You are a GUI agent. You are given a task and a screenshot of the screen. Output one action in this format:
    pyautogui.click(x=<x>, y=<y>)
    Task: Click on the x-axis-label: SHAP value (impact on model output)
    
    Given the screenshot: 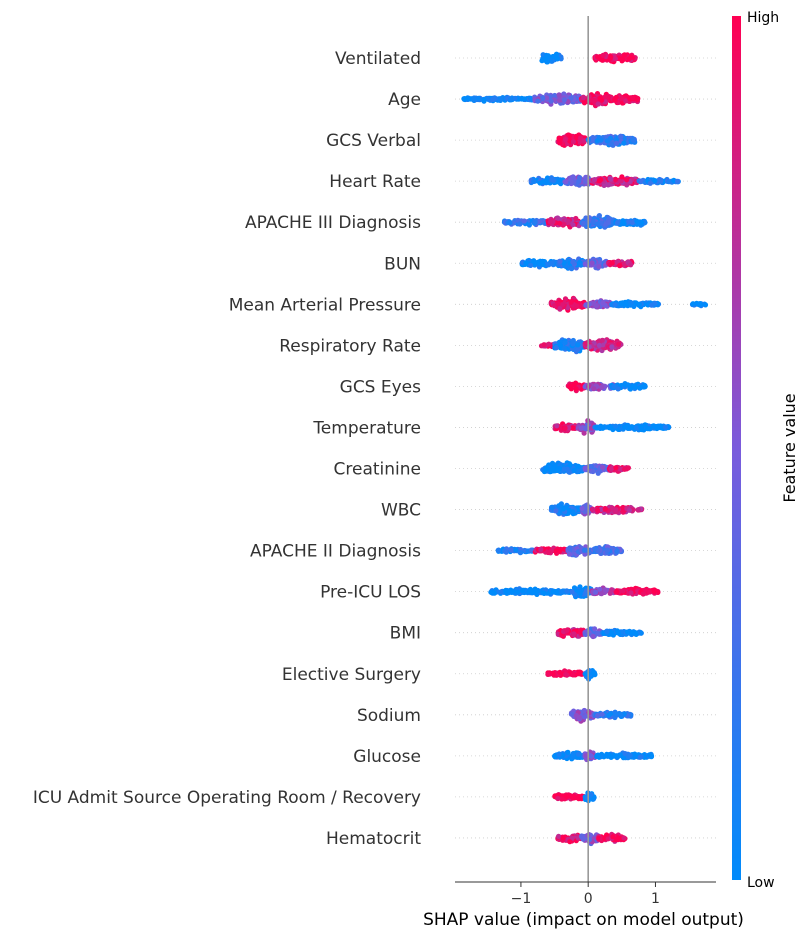 What is the action you would take?
    pyautogui.click(x=583, y=920)
    